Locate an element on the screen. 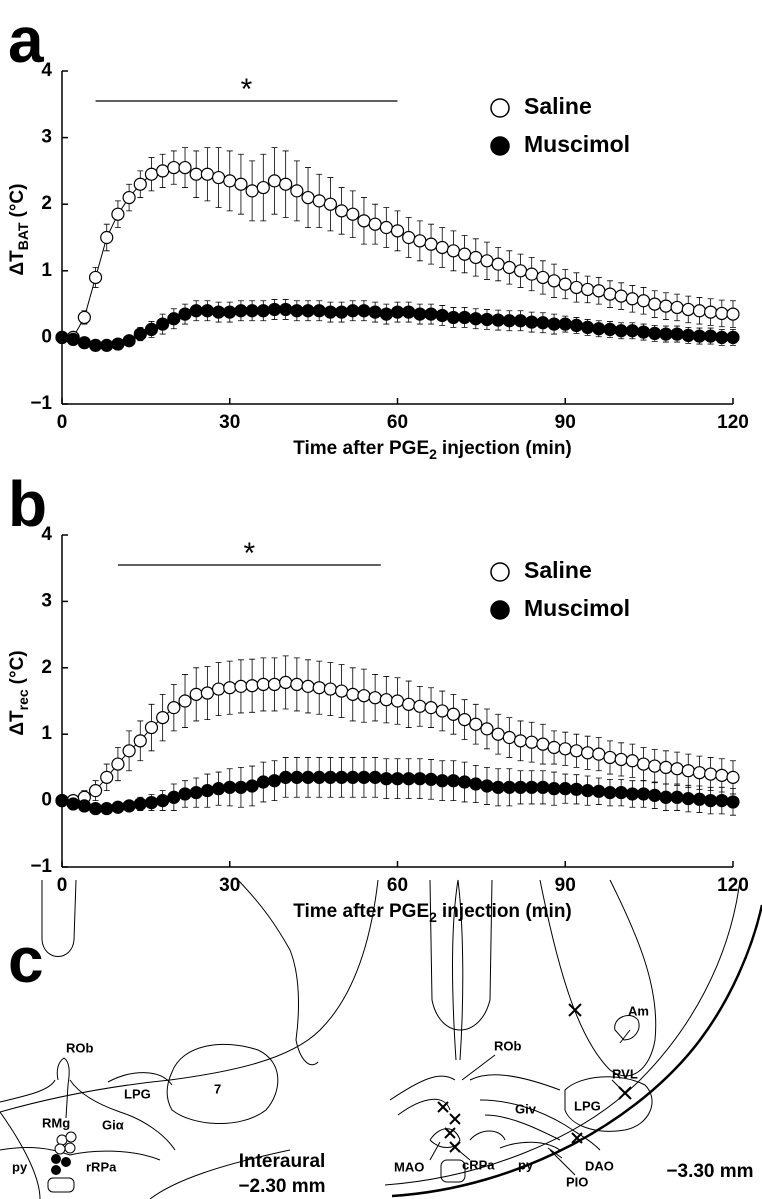 The height and width of the screenshot is (1199, 762). x-tick-label: 60 is located at coordinates (397, 885).